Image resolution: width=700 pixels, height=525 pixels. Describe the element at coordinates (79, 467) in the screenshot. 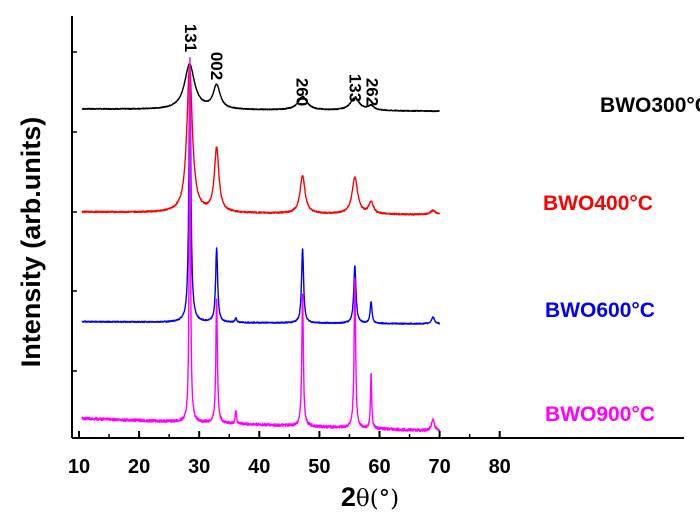

I see `x-tick-label: 10` at that location.